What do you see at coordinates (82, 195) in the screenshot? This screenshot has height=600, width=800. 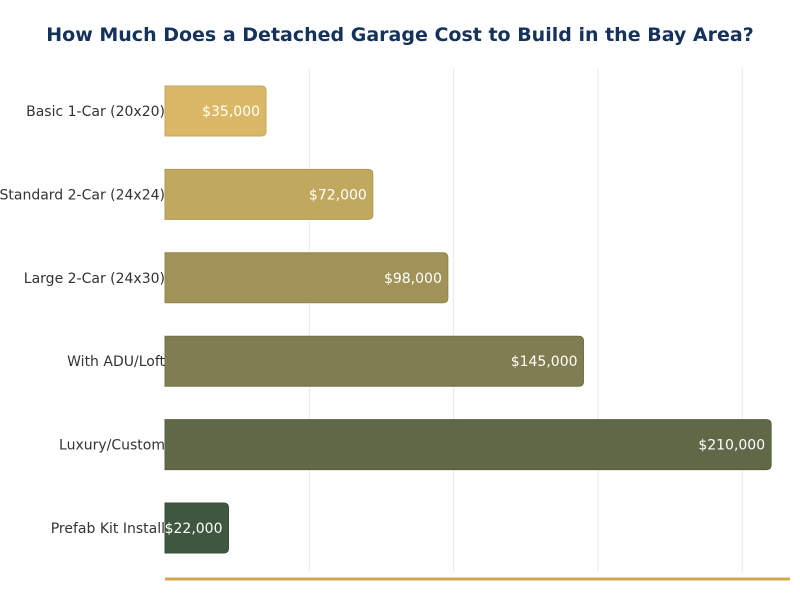 I see `category-label-2: Standard 2-Car (24x24)` at bounding box center [82, 195].